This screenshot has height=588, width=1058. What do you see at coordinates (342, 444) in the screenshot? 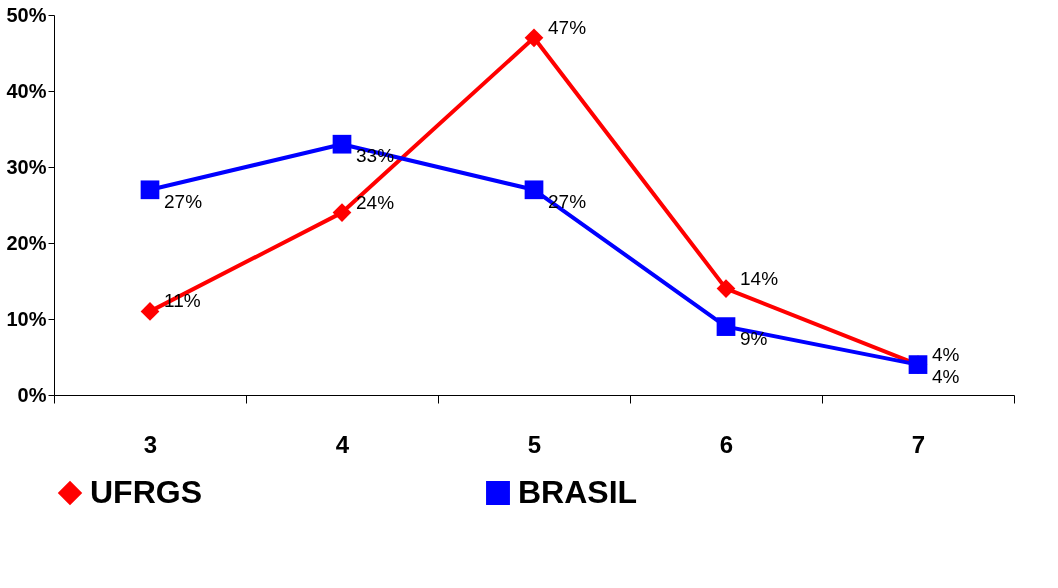
I see `x-tick-label: 4` at bounding box center [342, 444].